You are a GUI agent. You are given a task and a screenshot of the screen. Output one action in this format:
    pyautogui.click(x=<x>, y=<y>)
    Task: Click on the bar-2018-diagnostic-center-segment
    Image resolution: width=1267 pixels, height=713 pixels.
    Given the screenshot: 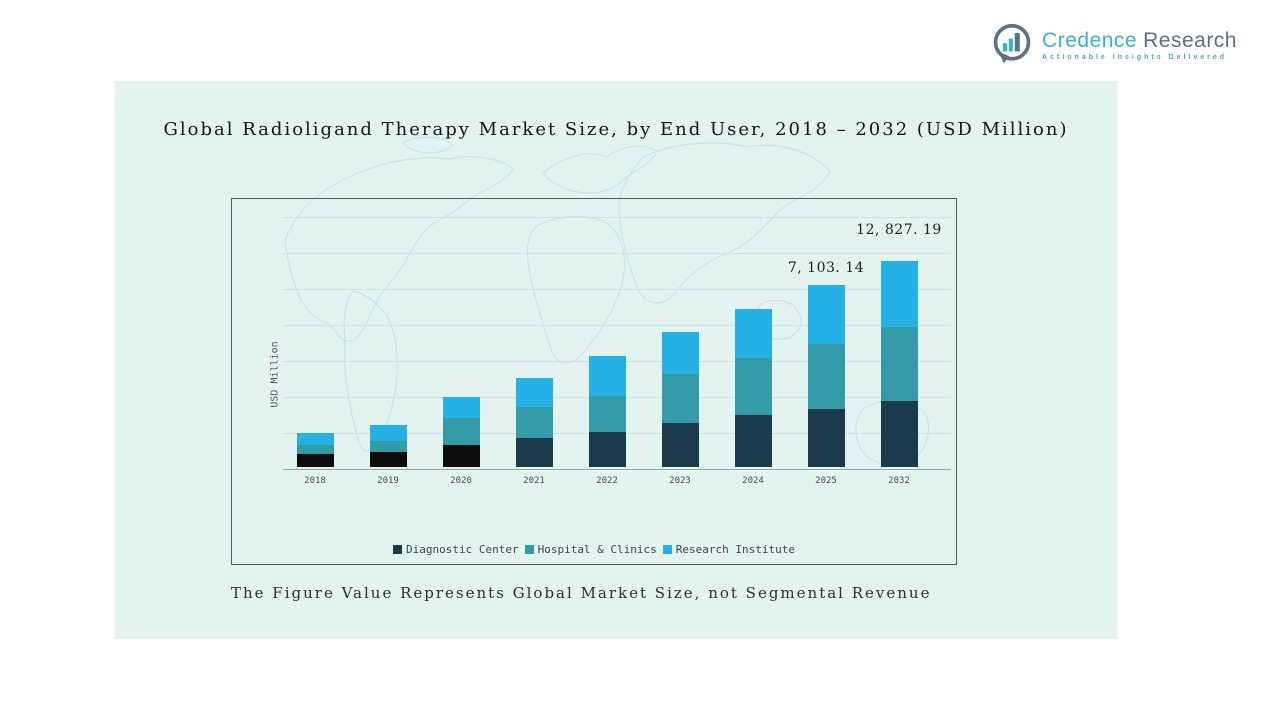 What is the action you would take?
    pyautogui.click(x=315, y=460)
    